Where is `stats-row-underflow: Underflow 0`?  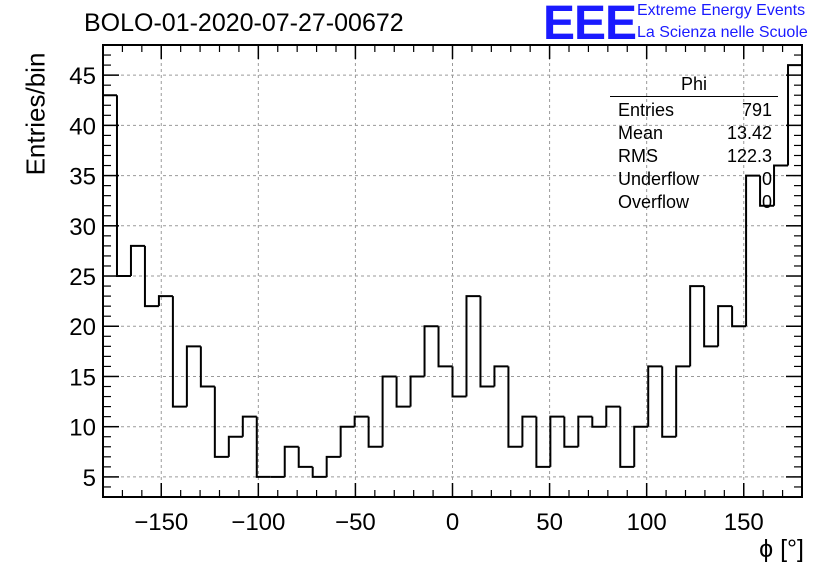 stats-row-underflow: Underflow 0 is located at coordinates (694, 179).